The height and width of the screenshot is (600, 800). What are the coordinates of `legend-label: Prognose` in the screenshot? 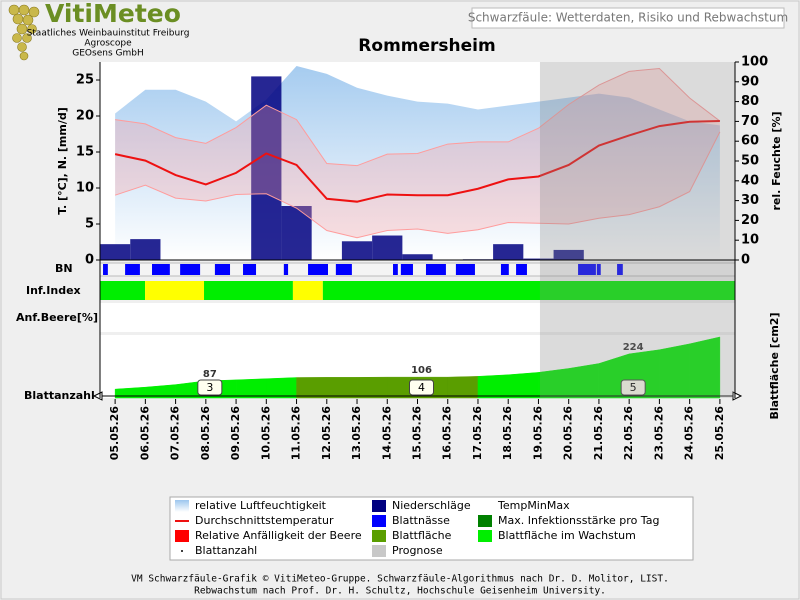 It's located at (417, 550).